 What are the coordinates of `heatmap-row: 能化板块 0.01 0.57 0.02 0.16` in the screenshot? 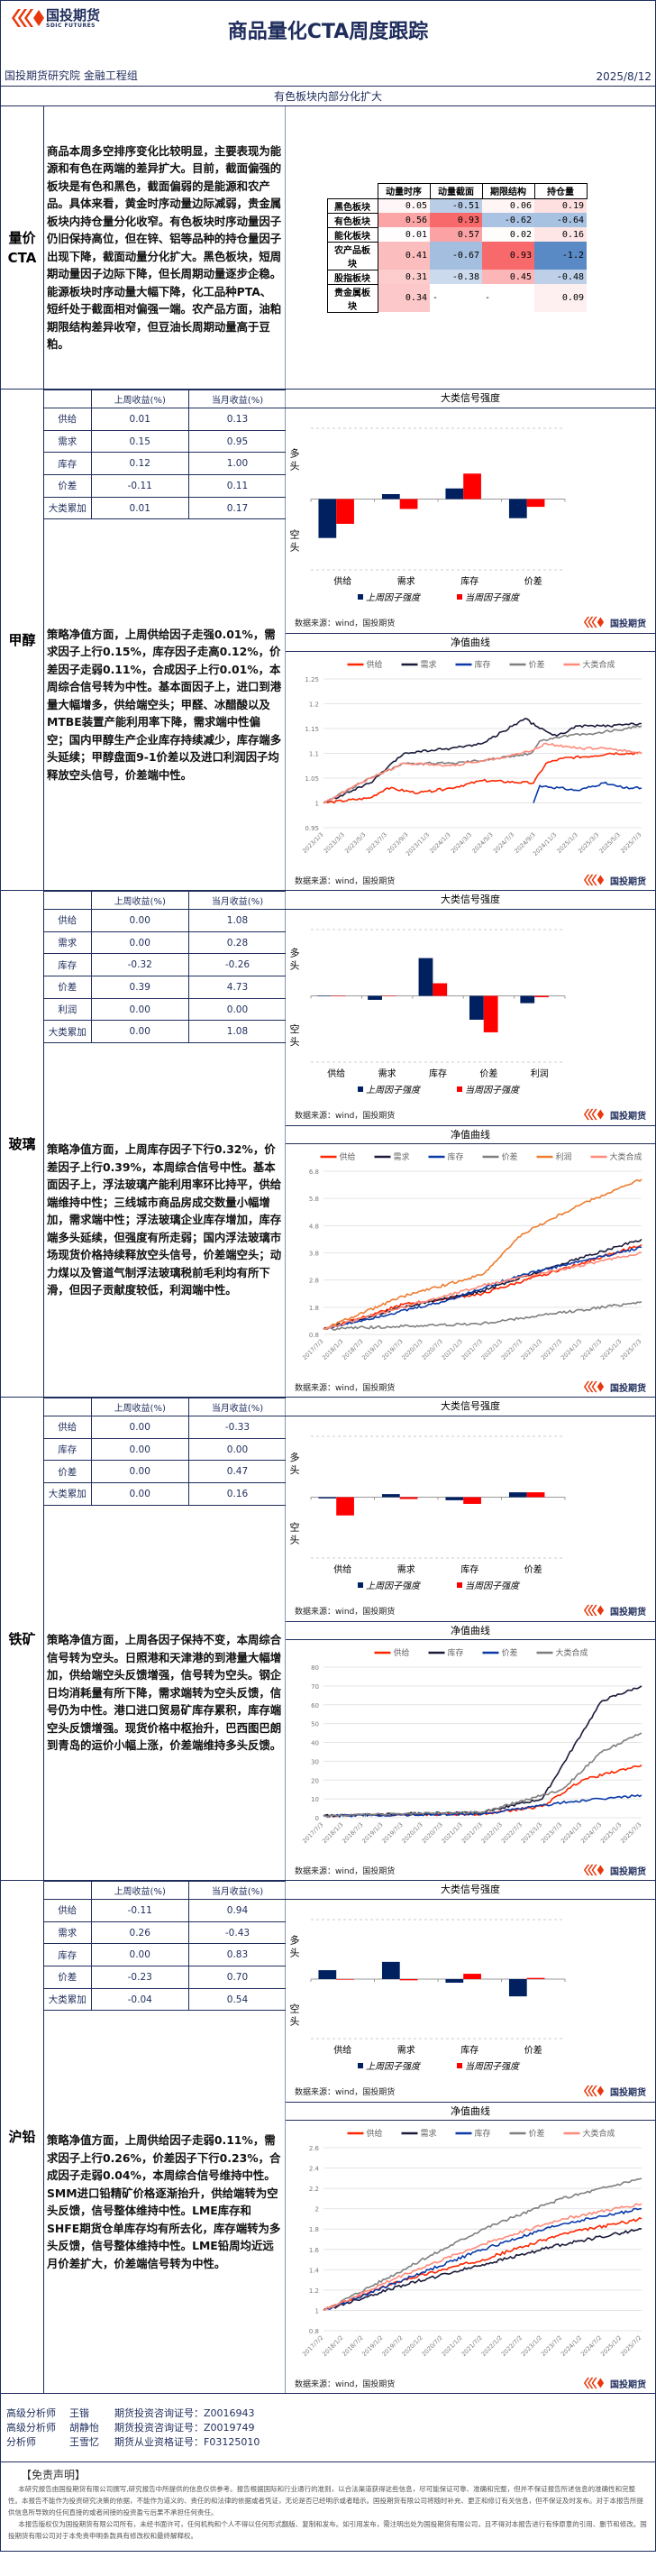 It's located at (456, 234).